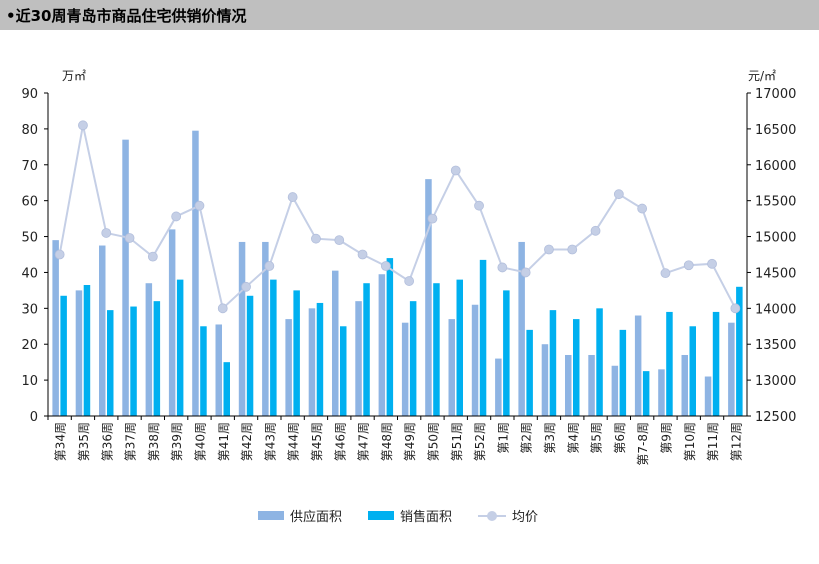 The width and height of the screenshot is (819, 564). Describe the element at coordinates (620, 438) in the screenshot. I see `x-tick-label: 第6周` at that location.